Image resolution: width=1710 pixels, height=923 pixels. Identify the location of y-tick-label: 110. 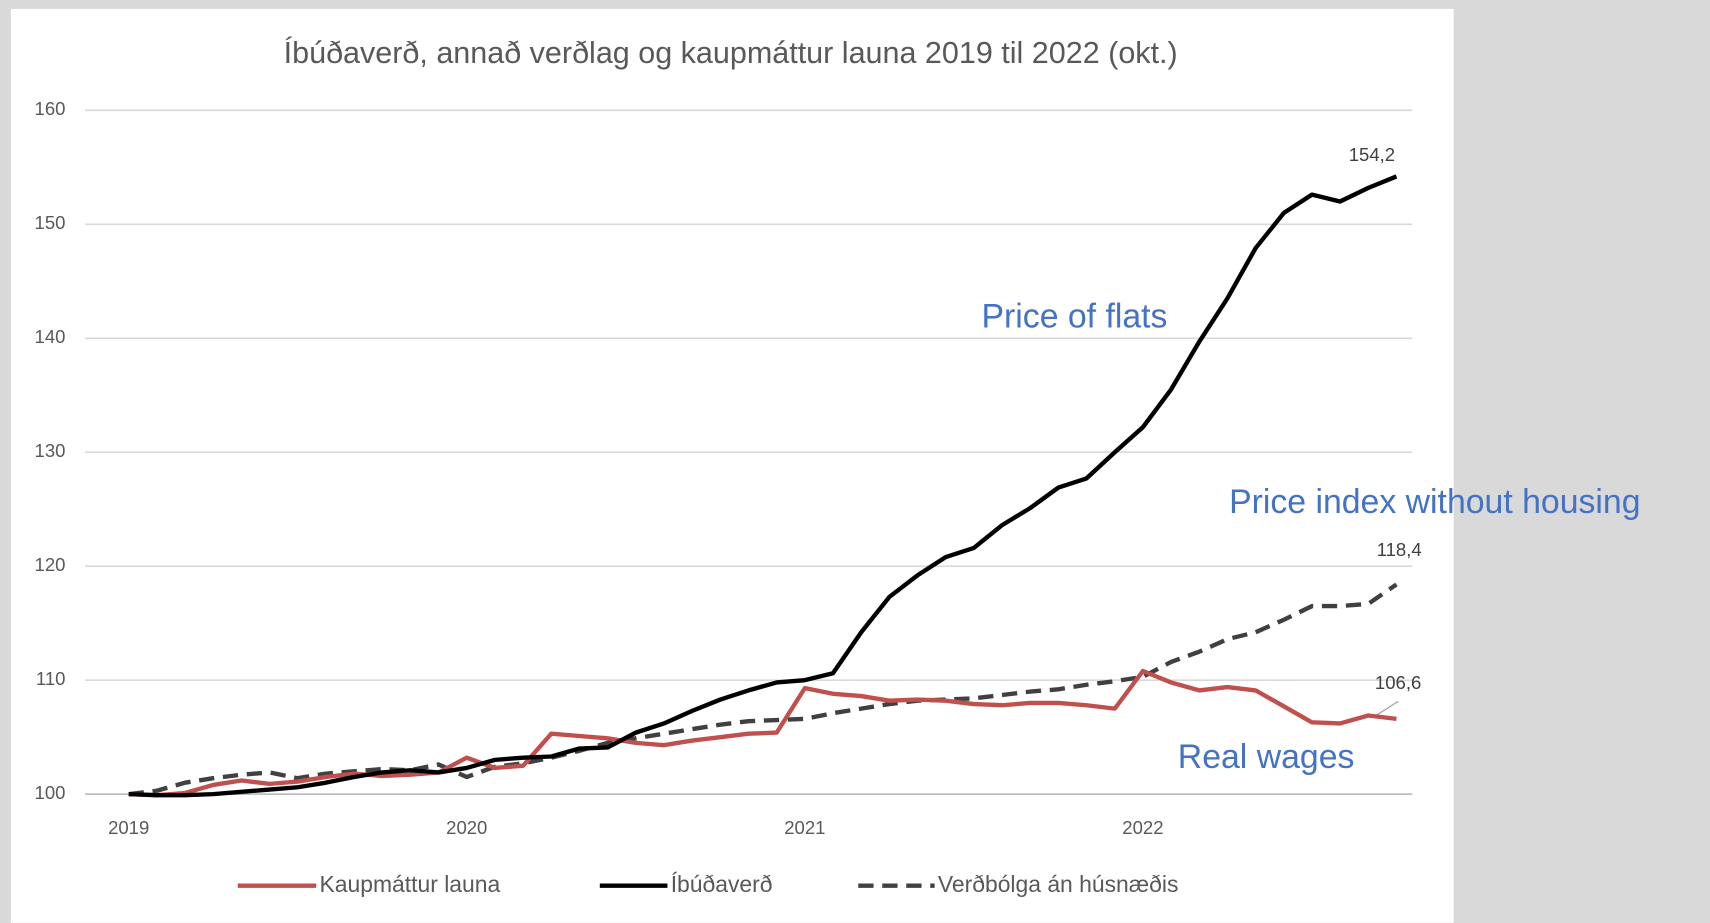
(51, 678).